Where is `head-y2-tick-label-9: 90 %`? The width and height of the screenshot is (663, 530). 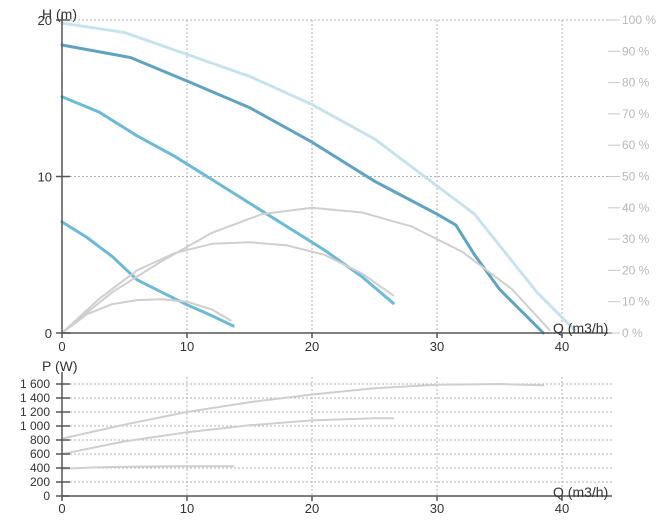 head-y2-tick-label-9: 90 % is located at coordinates (636, 51).